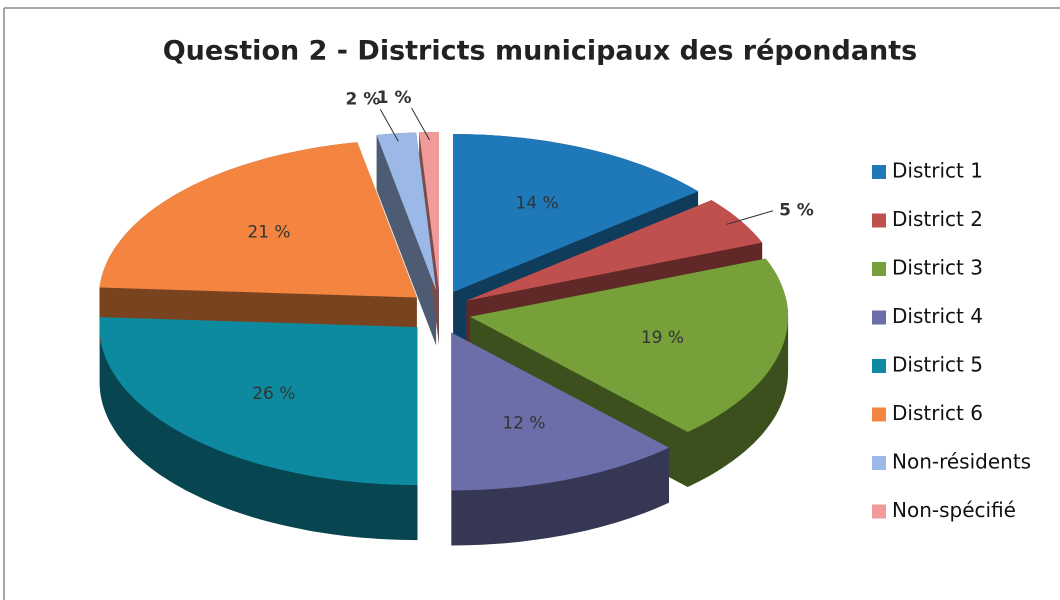  I want to click on legend-label: District 4, so click(937, 316).